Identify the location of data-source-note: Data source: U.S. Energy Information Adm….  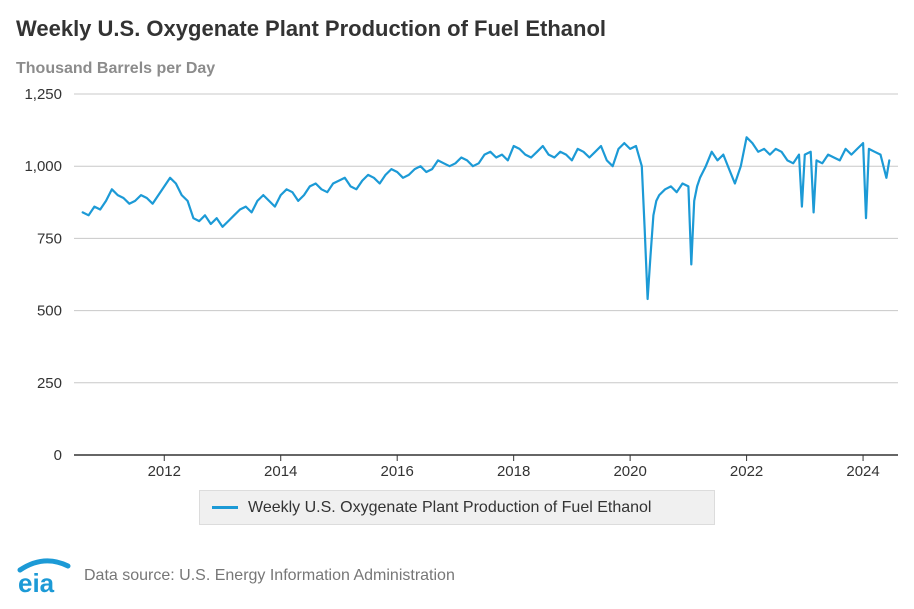
(269, 575).